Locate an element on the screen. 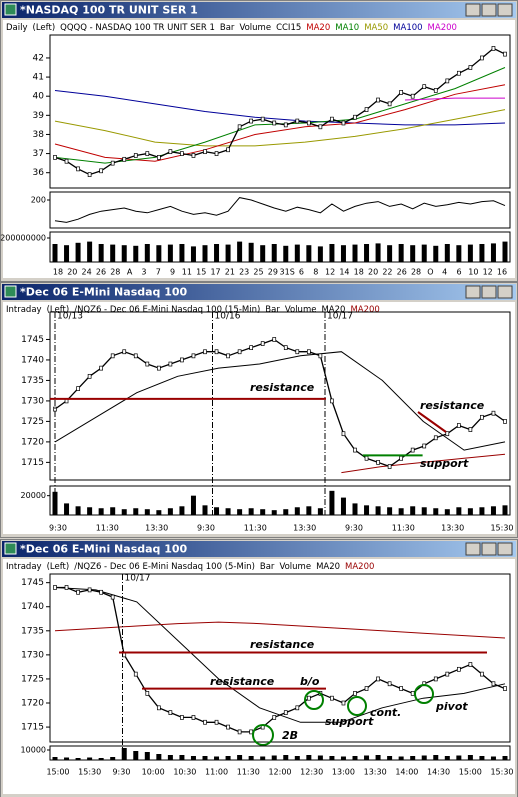  x-tick-label: 11:30 is located at coordinates (248, 772).